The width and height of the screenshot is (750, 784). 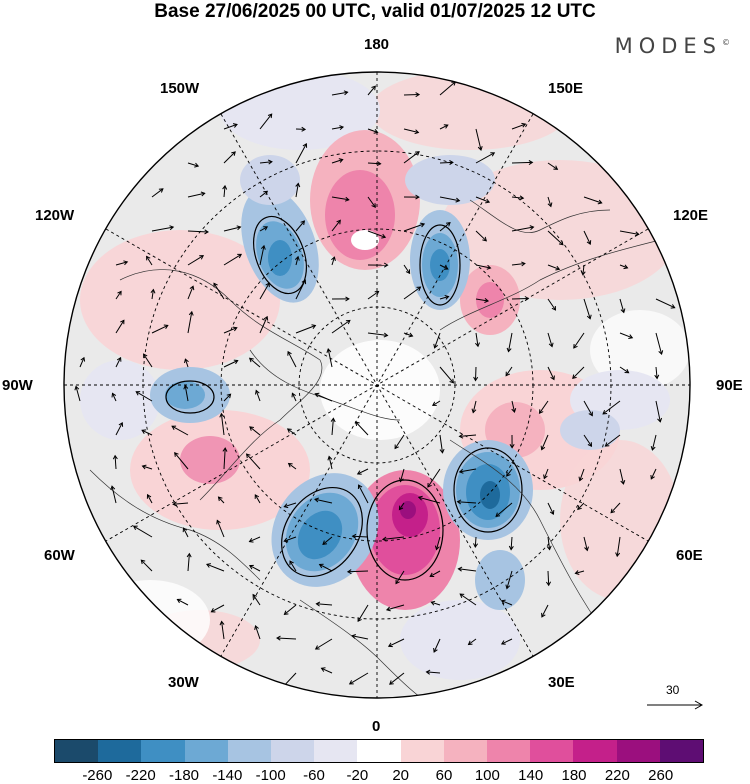 I want to click on colorbar-tick-label: -100, so click(x=271, y=775).